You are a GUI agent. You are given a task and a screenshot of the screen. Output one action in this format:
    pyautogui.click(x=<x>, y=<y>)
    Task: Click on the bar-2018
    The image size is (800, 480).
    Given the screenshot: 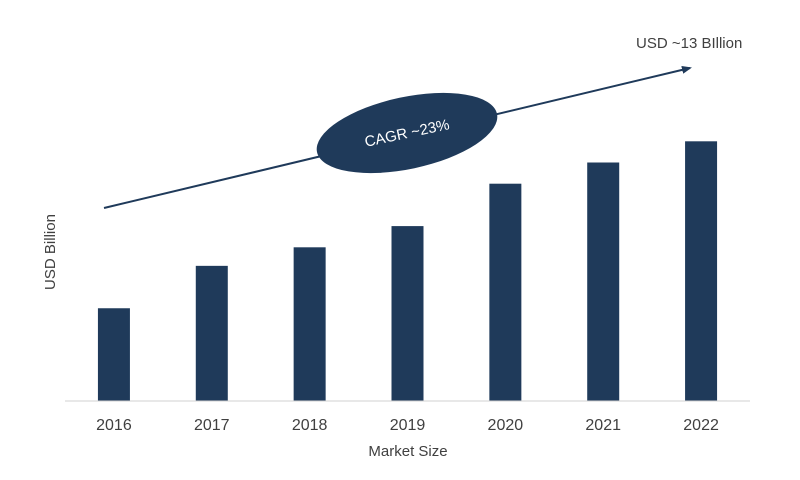 What is the action you would take?
    pyautogui.click(x=309, y=324)
    